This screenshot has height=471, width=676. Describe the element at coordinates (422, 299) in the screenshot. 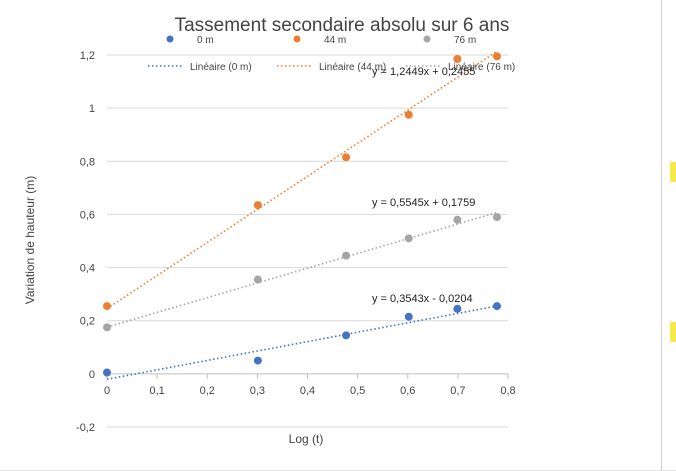

I see `trendline-equation: y = 0,3543x - 0,0204` at that location.